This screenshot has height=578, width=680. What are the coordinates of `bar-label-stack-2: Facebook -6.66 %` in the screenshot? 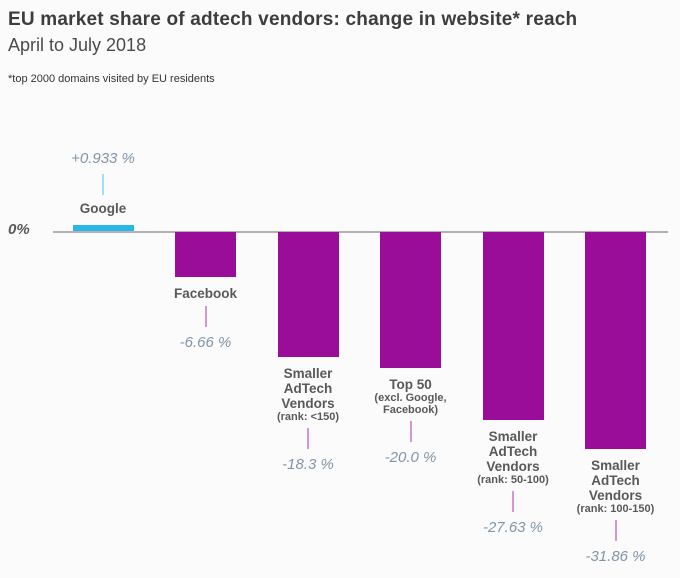 It's located at (206, 319).